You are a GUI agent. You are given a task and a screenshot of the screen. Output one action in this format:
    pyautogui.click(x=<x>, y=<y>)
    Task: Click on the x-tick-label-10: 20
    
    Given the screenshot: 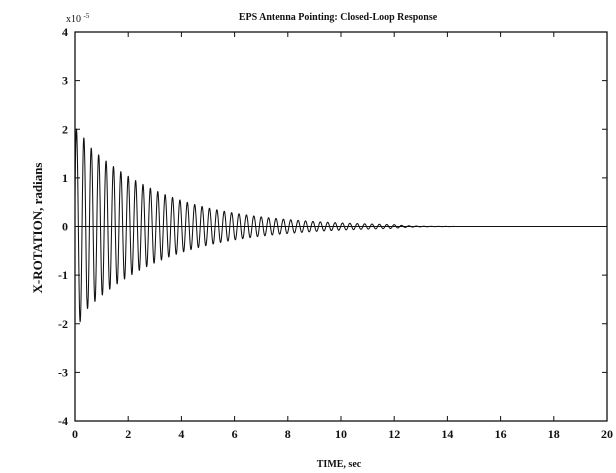 What is the action you would take?
    pyautogui.click(x=607, y=434)
    